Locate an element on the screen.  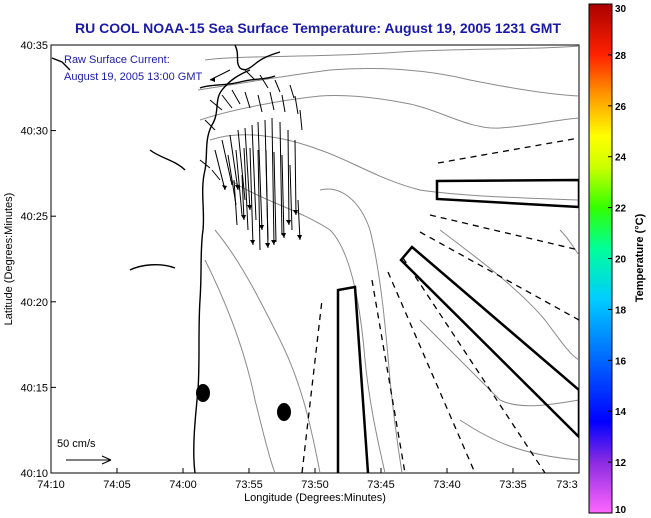
x-tick-label: 73:55 is located at coordinates (249, 485).